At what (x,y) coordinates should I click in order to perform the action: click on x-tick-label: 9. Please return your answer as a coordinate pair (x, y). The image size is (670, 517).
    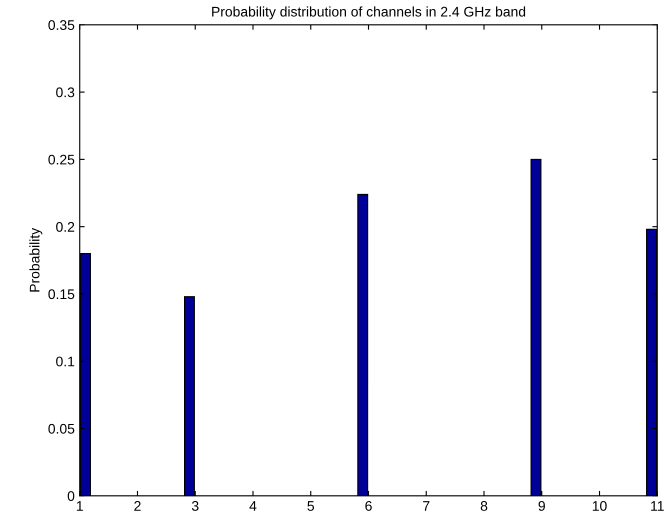
    Looking at the image, I should click on (541, 506).